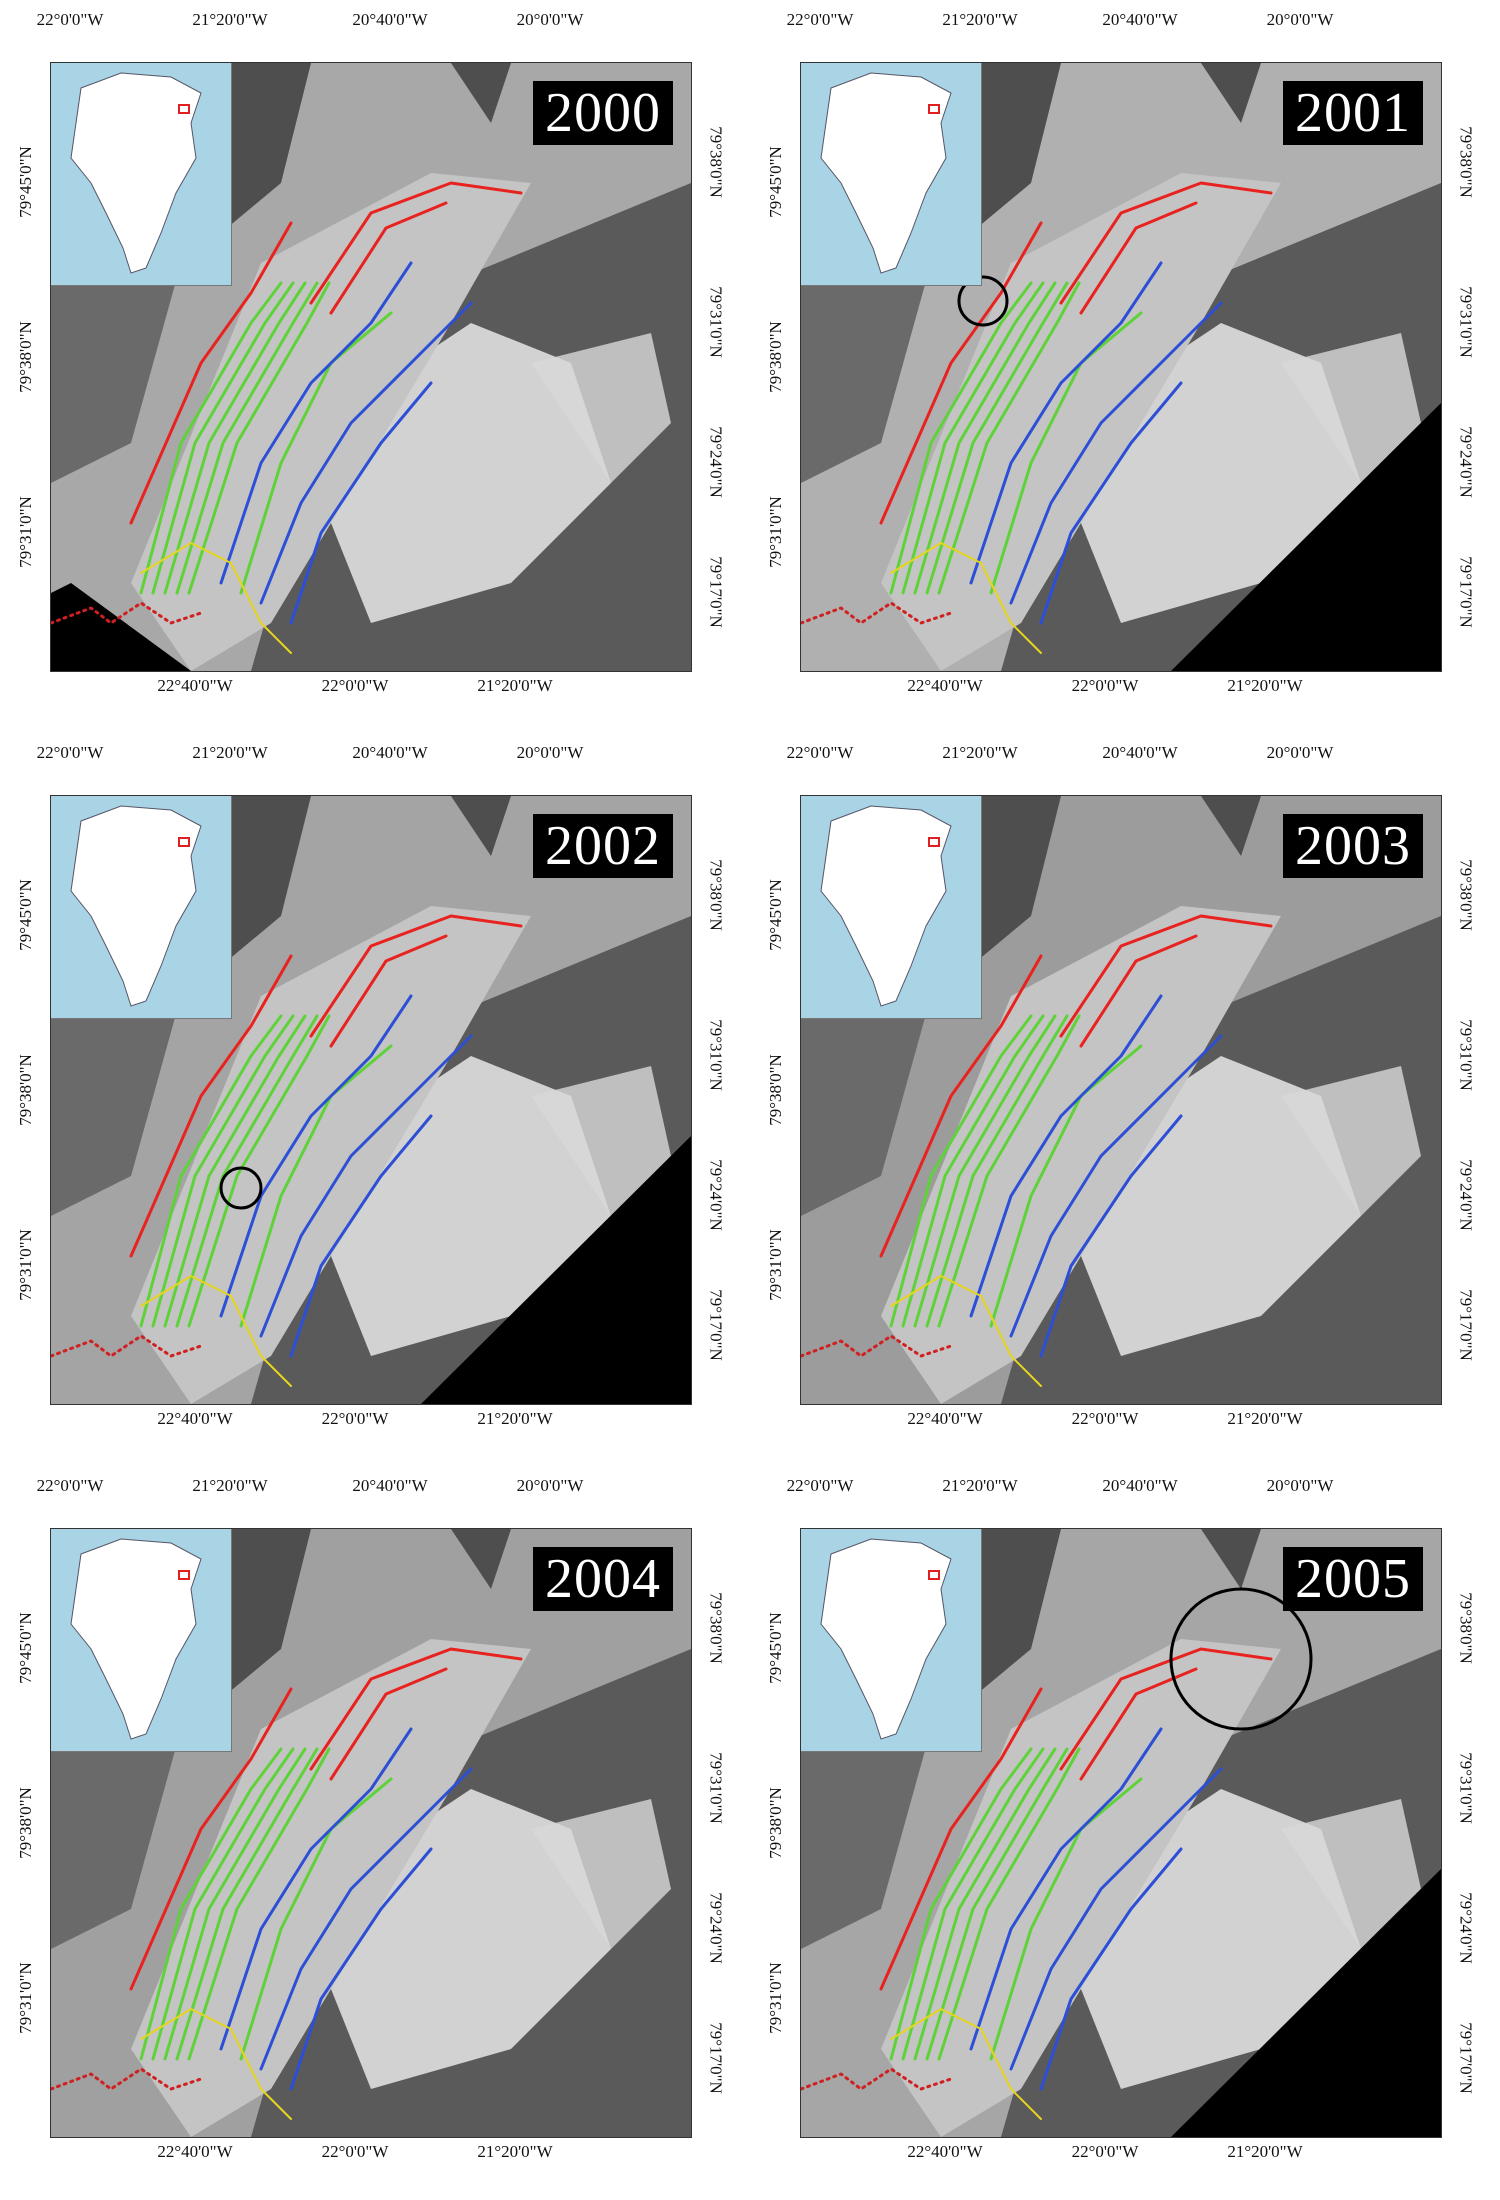  What do you see at coordinates (1353, 113) in the screenshot?
I see `year-label: 2001` at bounding box center [1353, 113].